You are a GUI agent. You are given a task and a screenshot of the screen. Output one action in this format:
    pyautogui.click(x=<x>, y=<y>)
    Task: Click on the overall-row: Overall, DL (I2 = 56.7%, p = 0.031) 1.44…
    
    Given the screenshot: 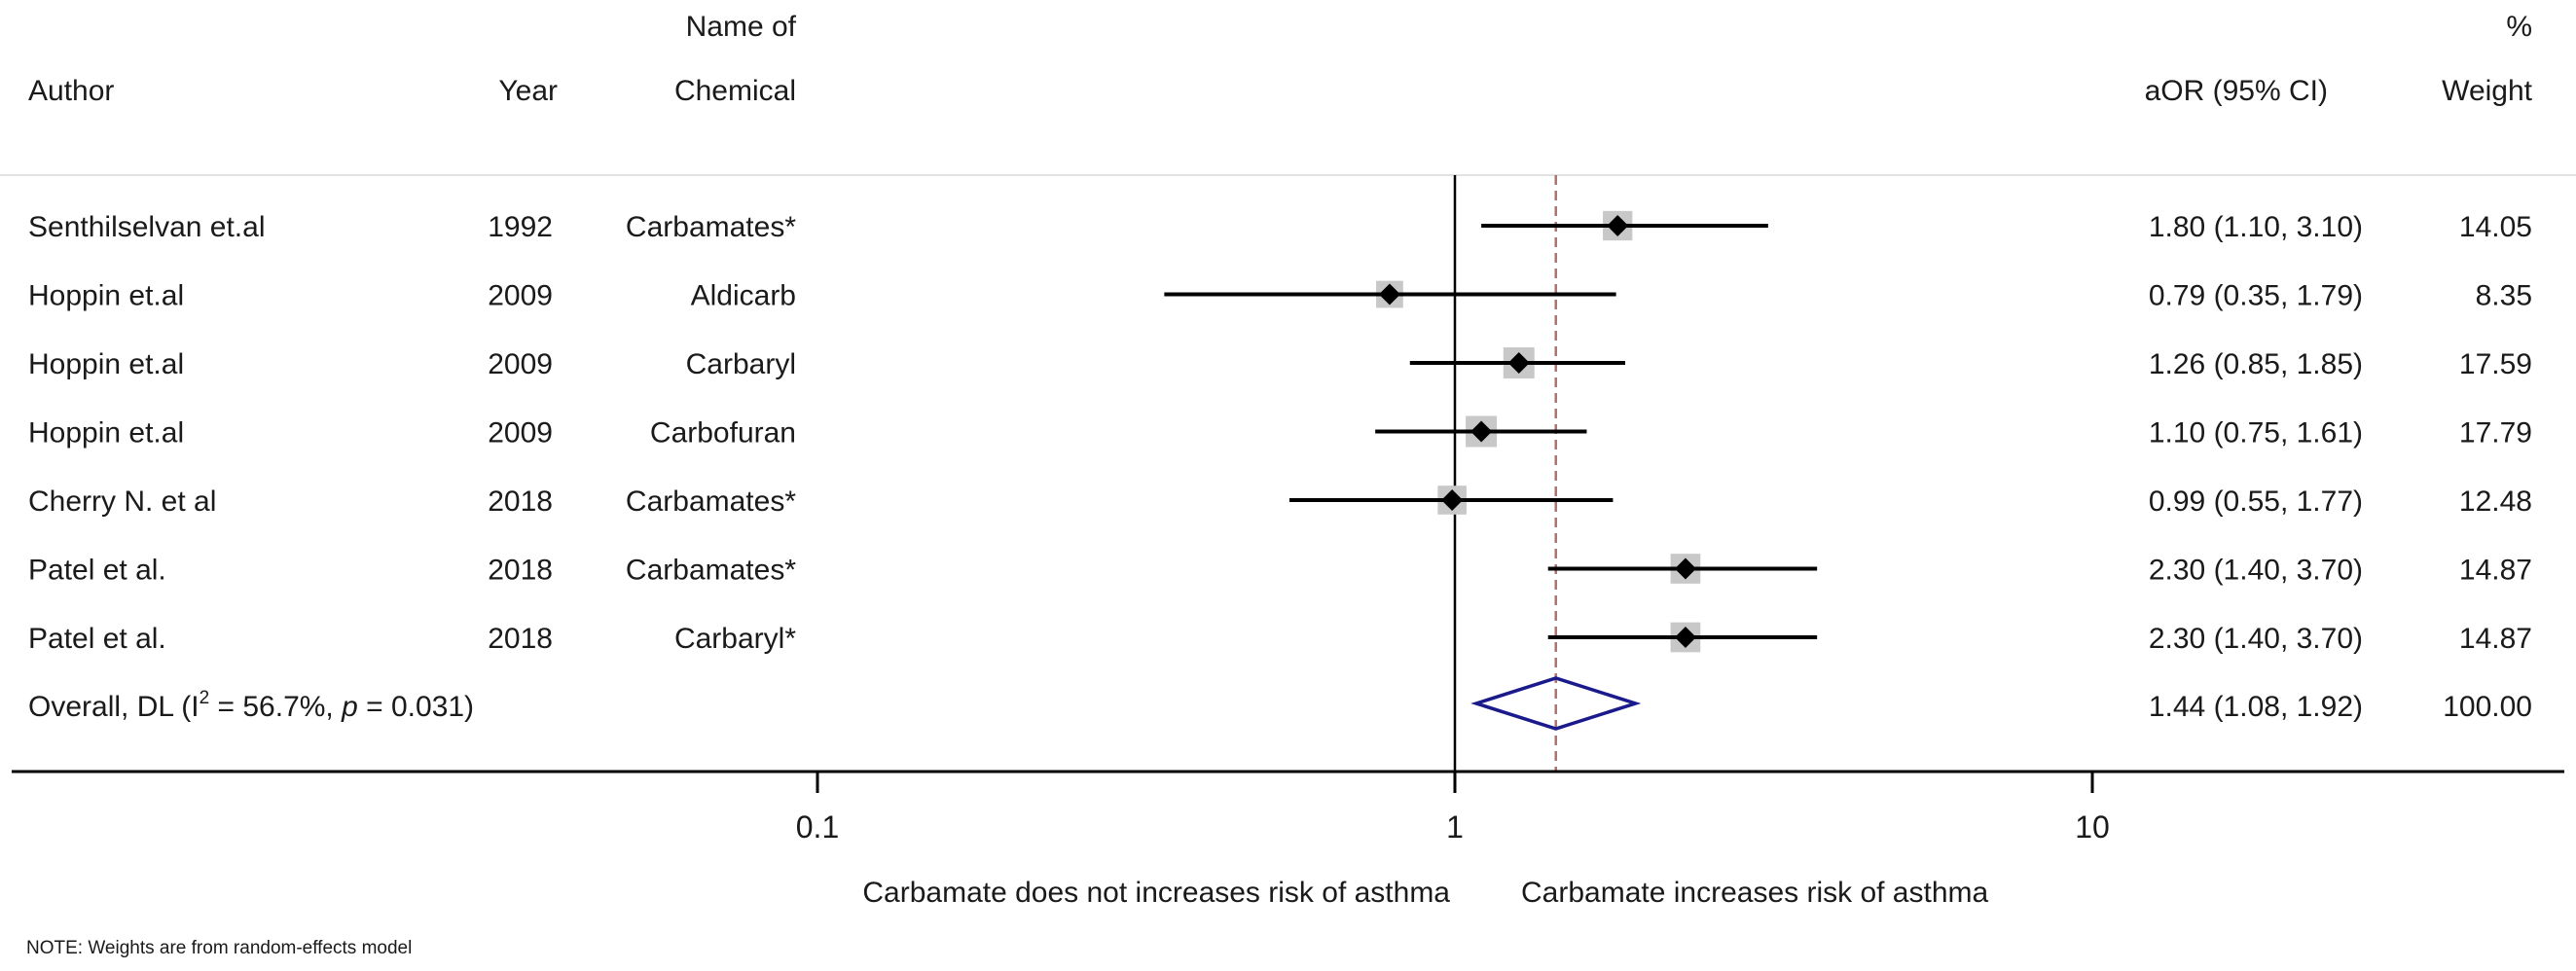 What is the action you would take?
    pyautogui.click(x=1280, y=705)
    